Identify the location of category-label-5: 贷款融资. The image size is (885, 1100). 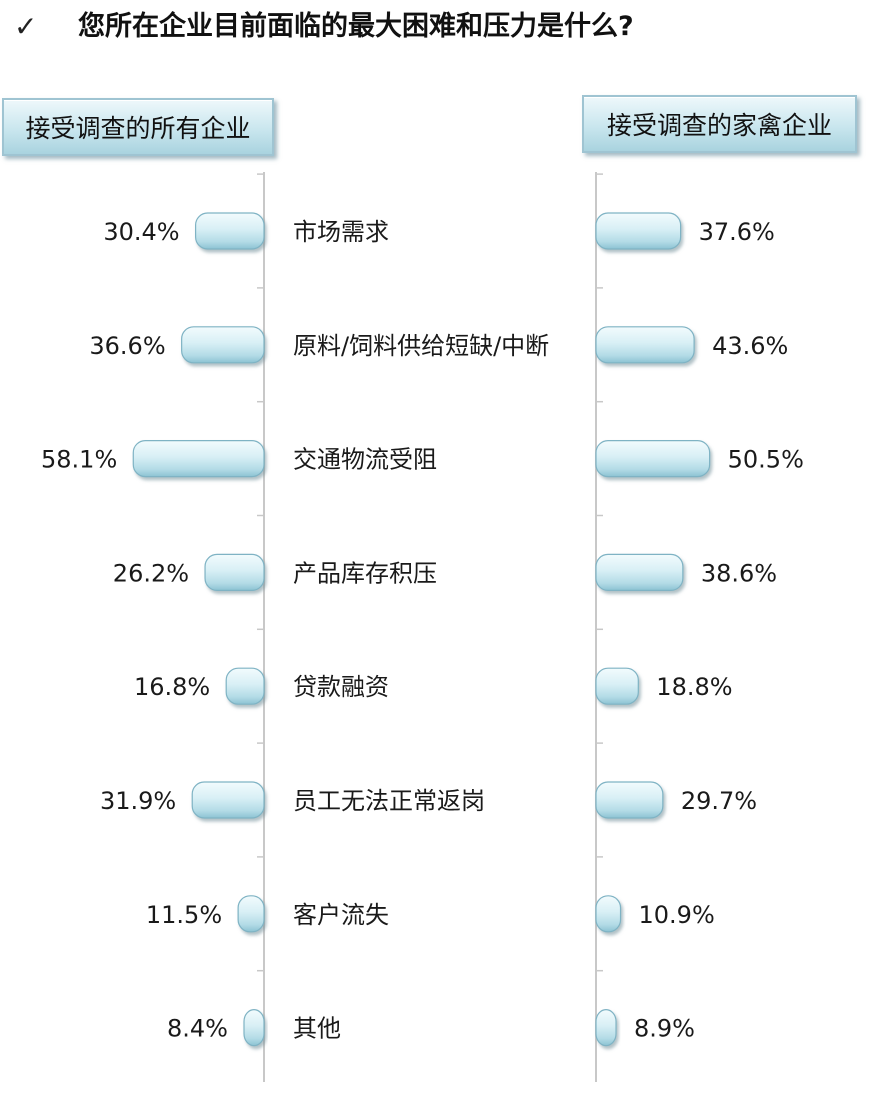
(341, 687).